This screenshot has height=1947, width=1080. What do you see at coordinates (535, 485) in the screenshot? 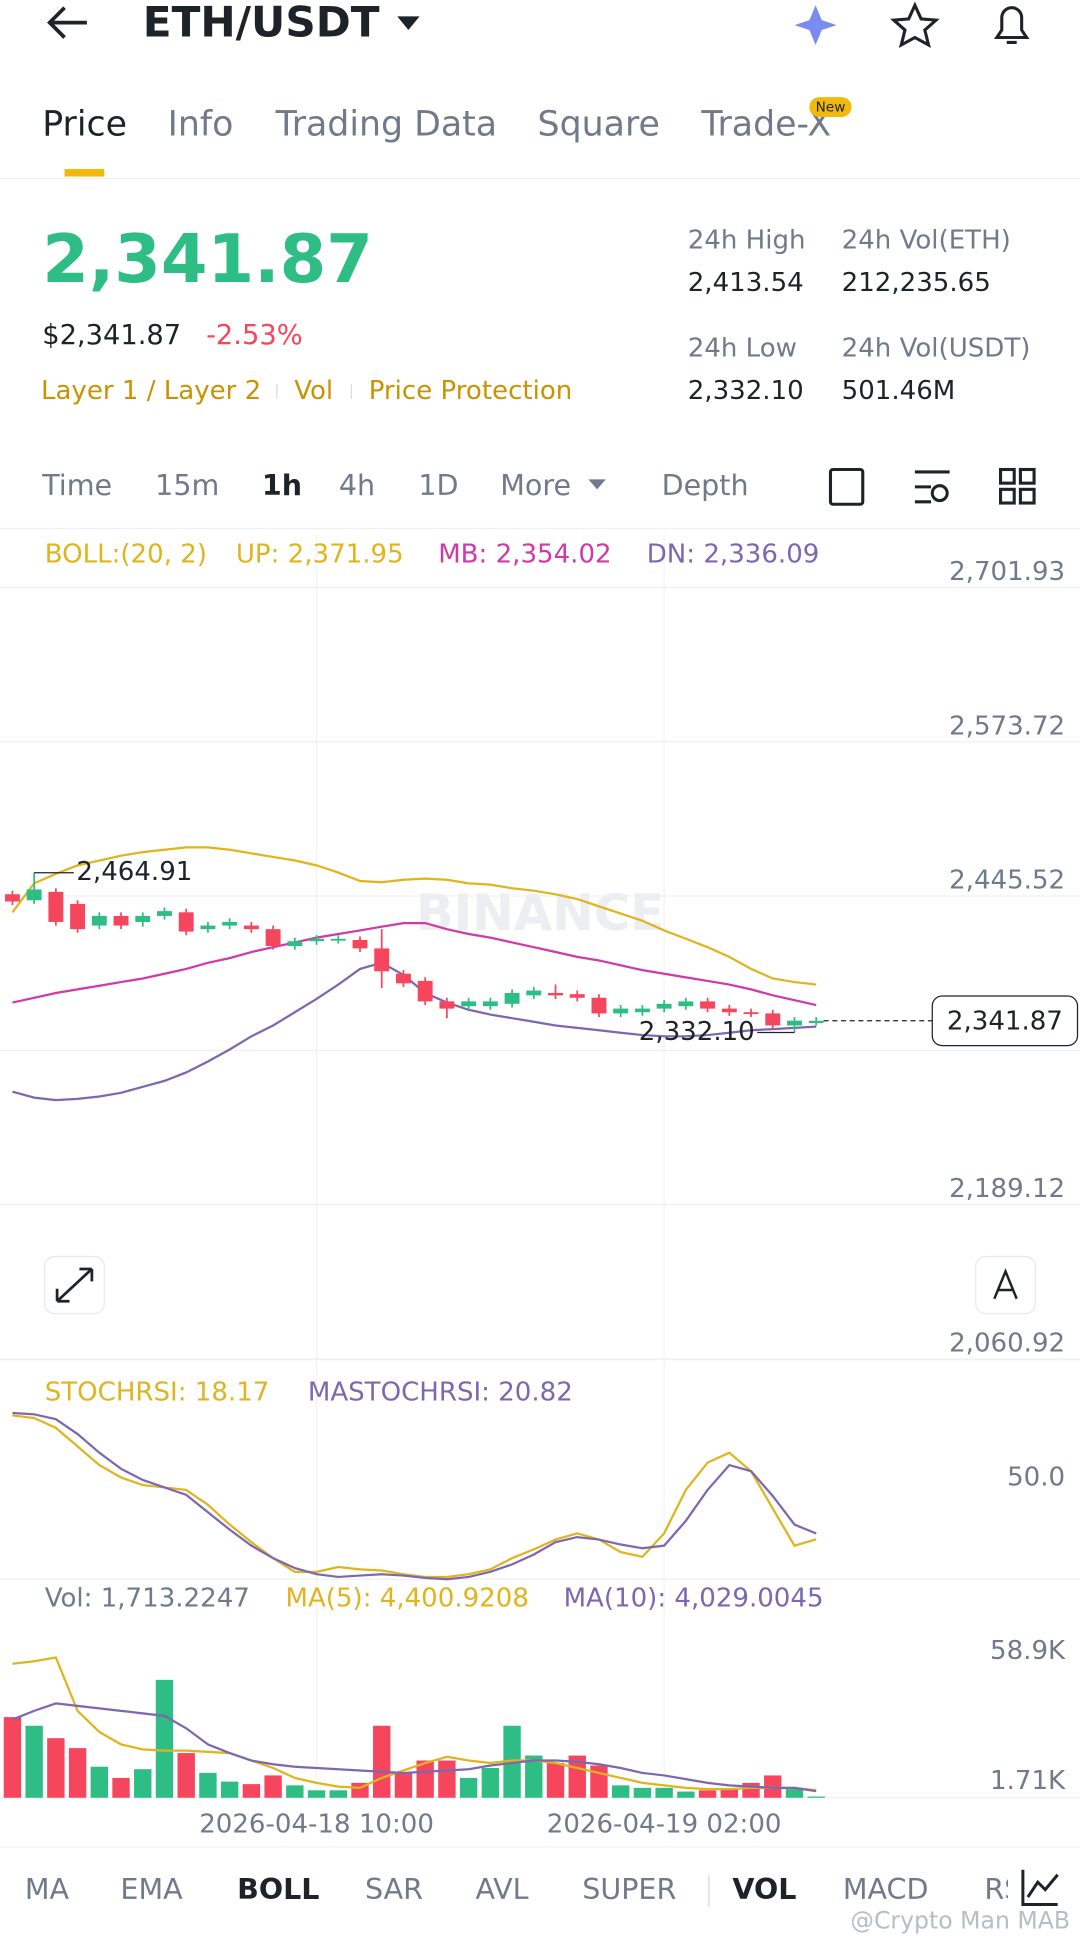
I see `timeframe: More` at bounding box center [535, 485].